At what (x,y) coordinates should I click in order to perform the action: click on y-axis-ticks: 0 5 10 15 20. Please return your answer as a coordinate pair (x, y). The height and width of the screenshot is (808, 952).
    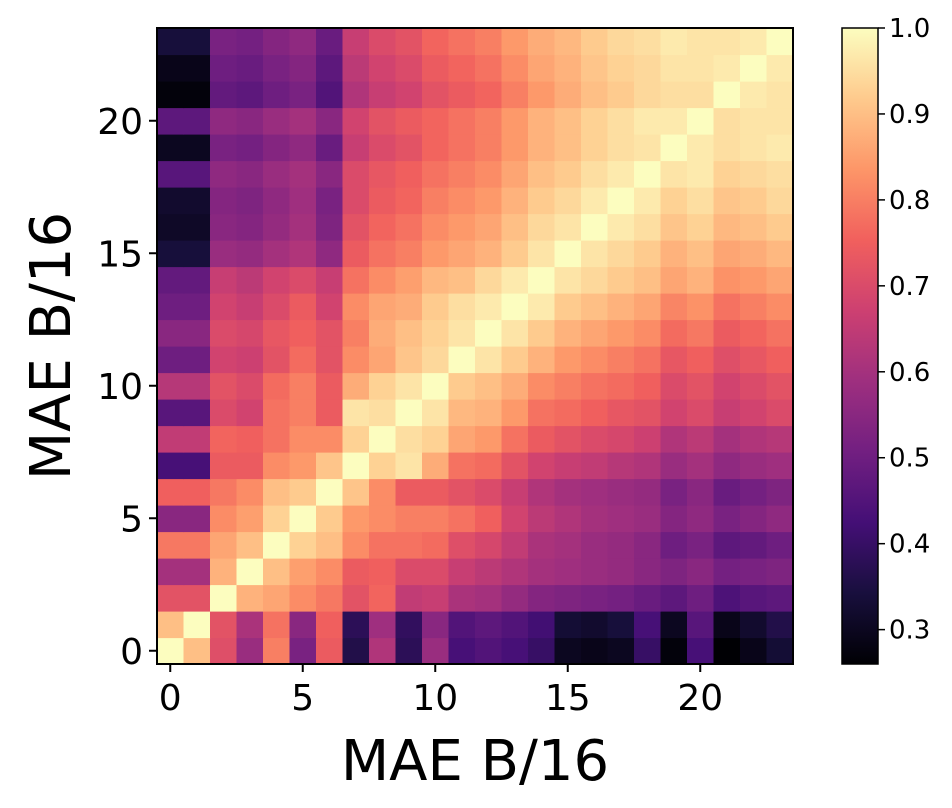
    Looking at the image, I should click on (127, 387).